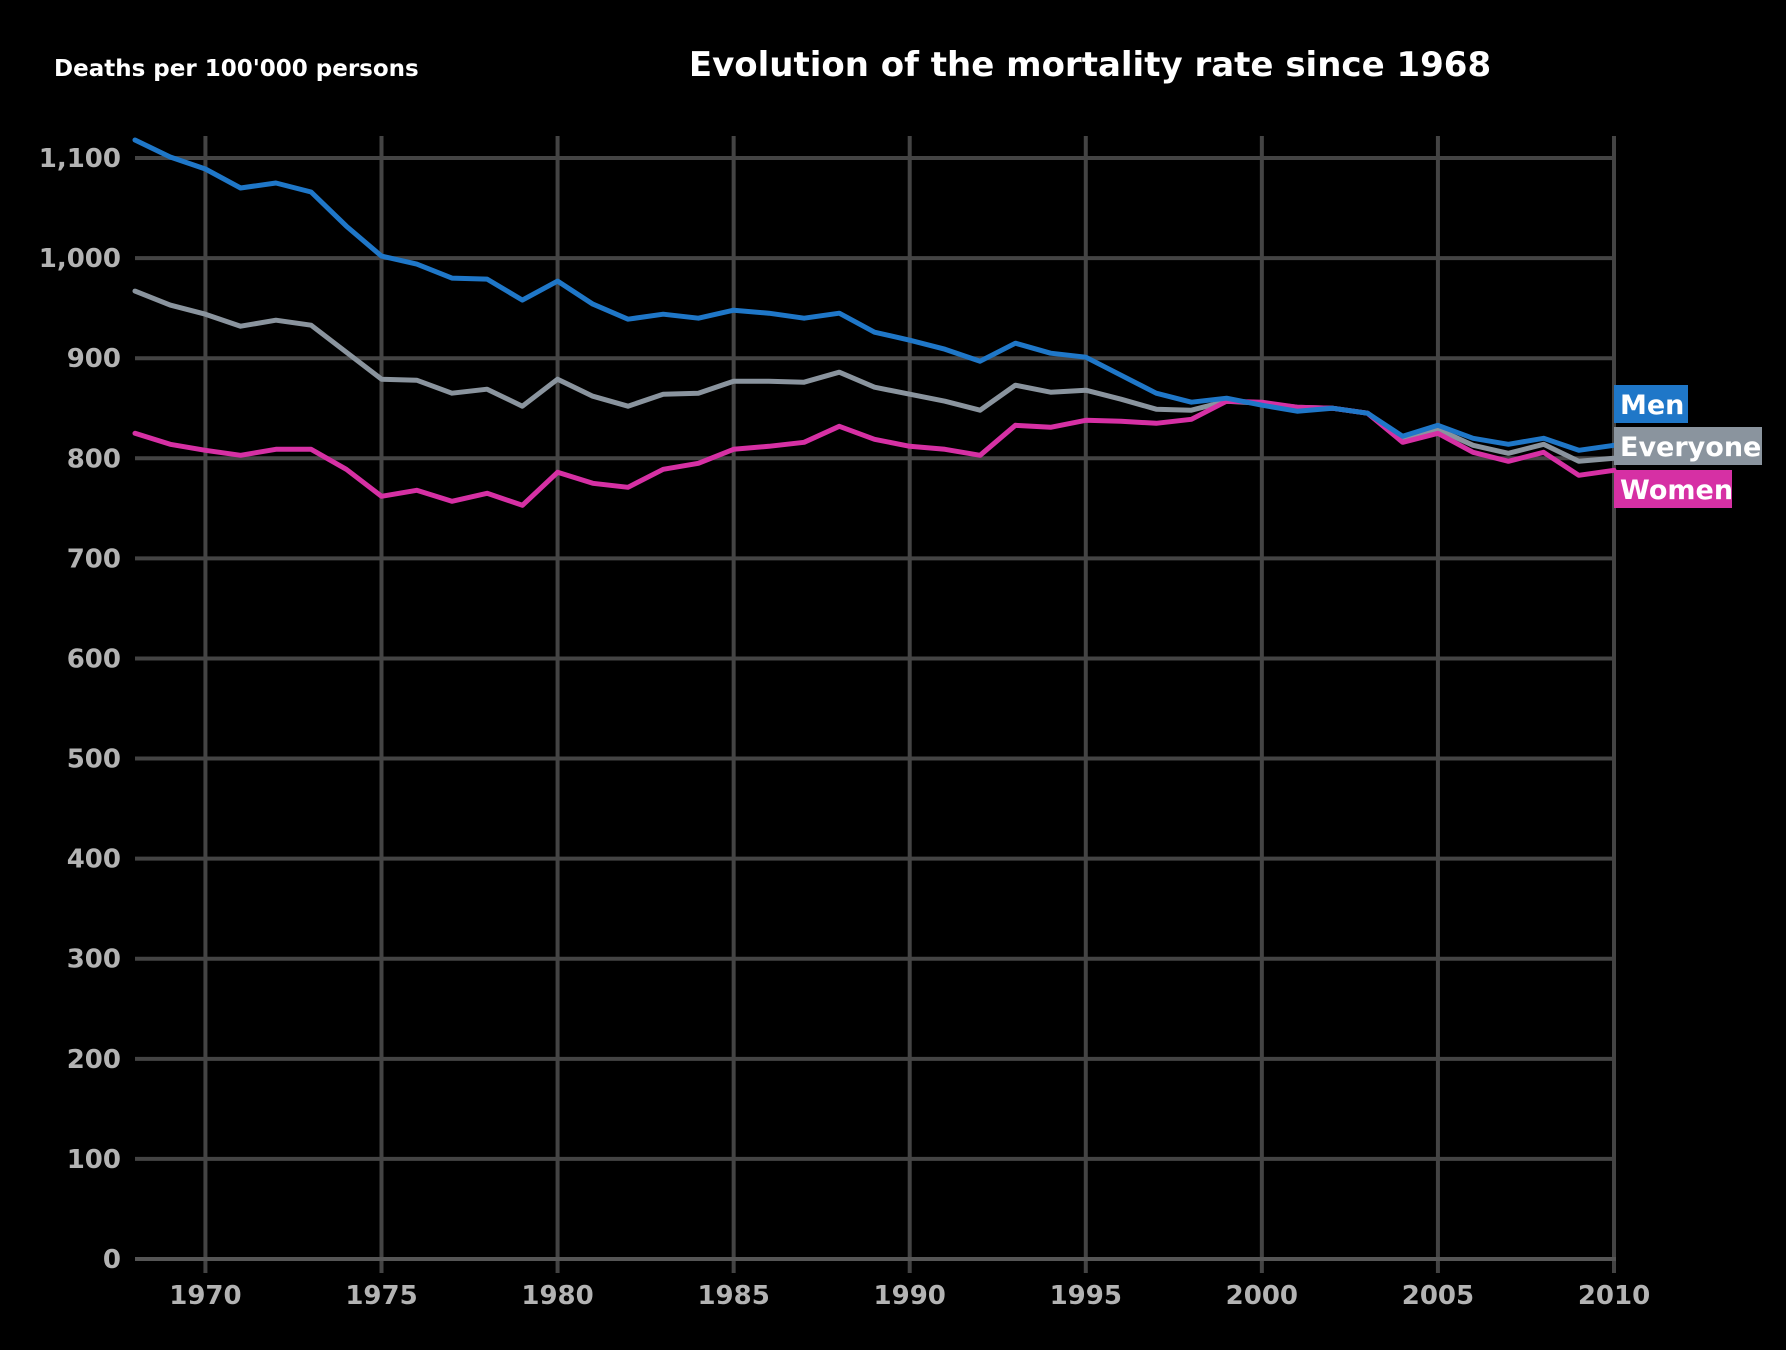 The image size is (1786, 1350). What do you see at coordinates (1262, 1296) in the screenshot?
I see `x-tick-label: 2000` at bounding box center [1262, 1296].